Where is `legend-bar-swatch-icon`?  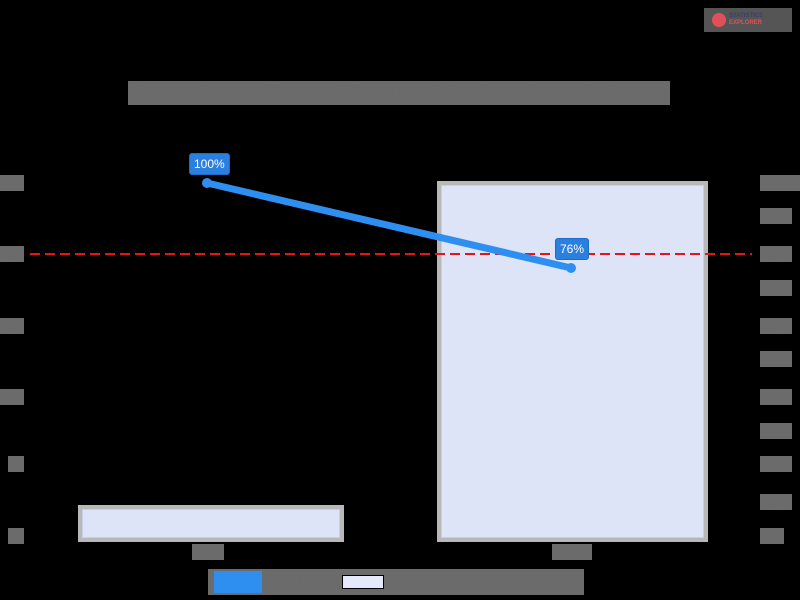 legend-bar-swatch-icon is located at coordinates (362, 582).